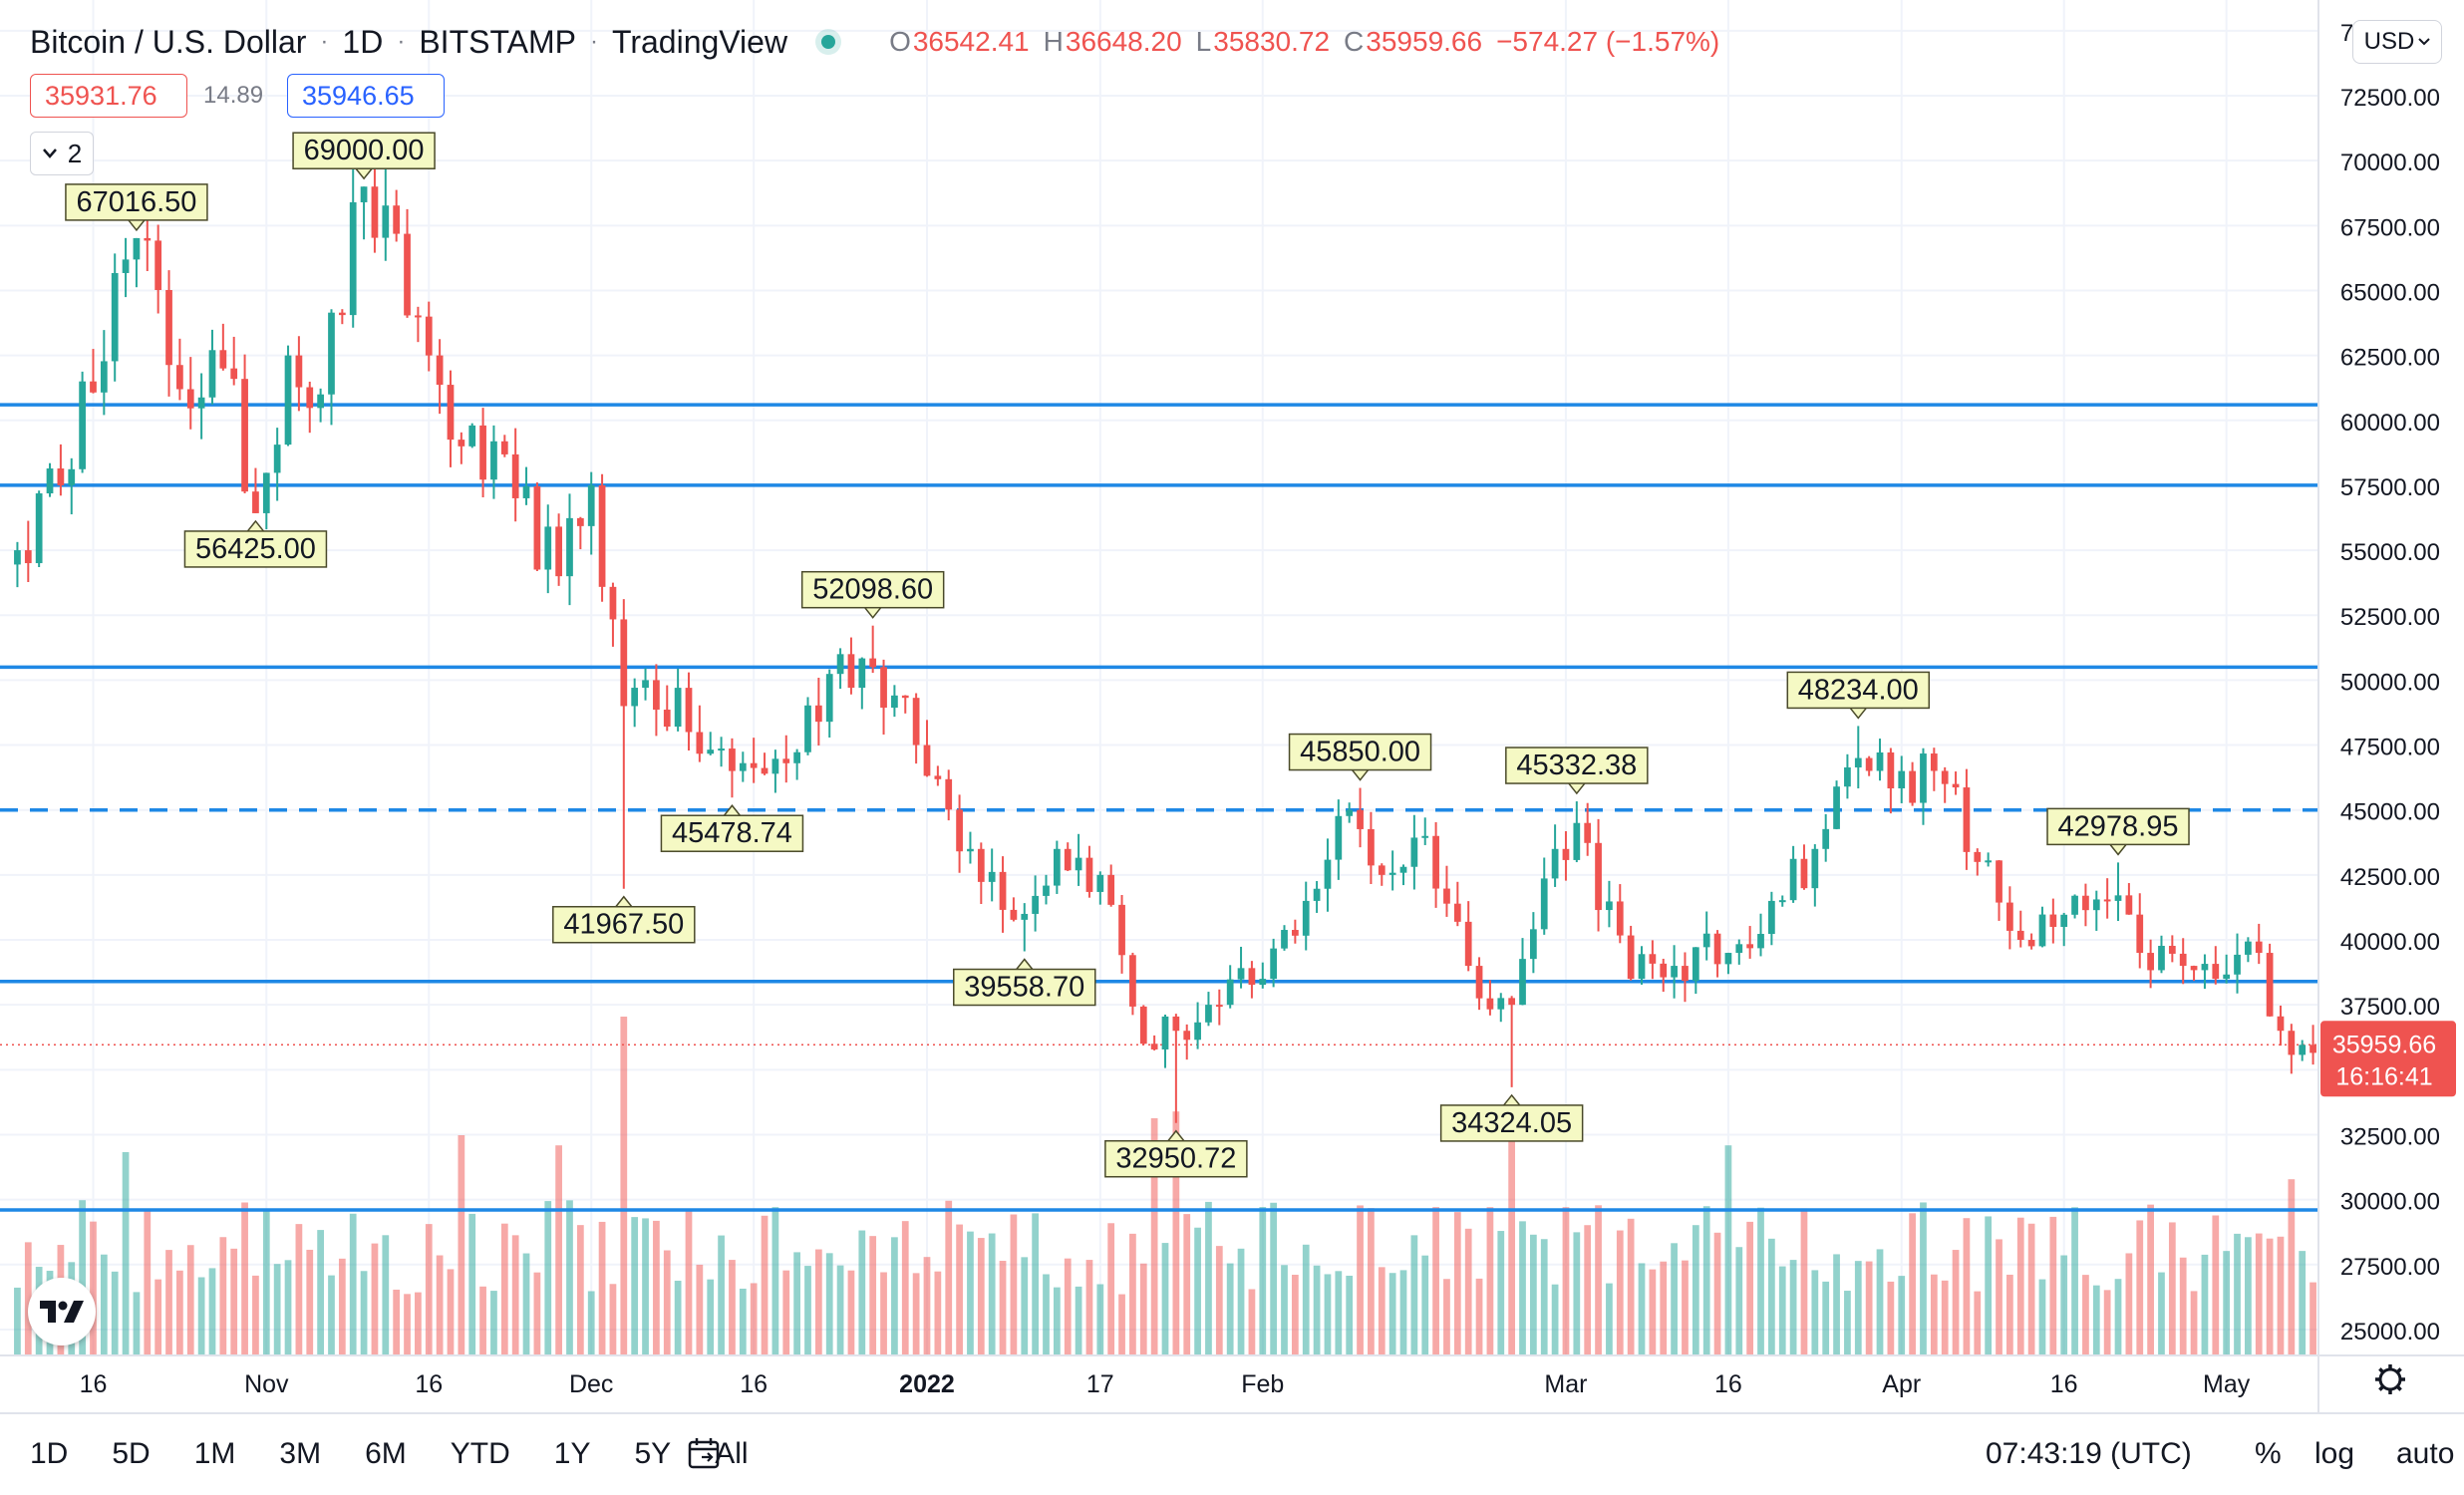 The width and height of the screenshot is (2464, 1495). Describe the element at coordinates (927, 1384) in the screenshot. I see `time-tick-label: 2022` at that location.